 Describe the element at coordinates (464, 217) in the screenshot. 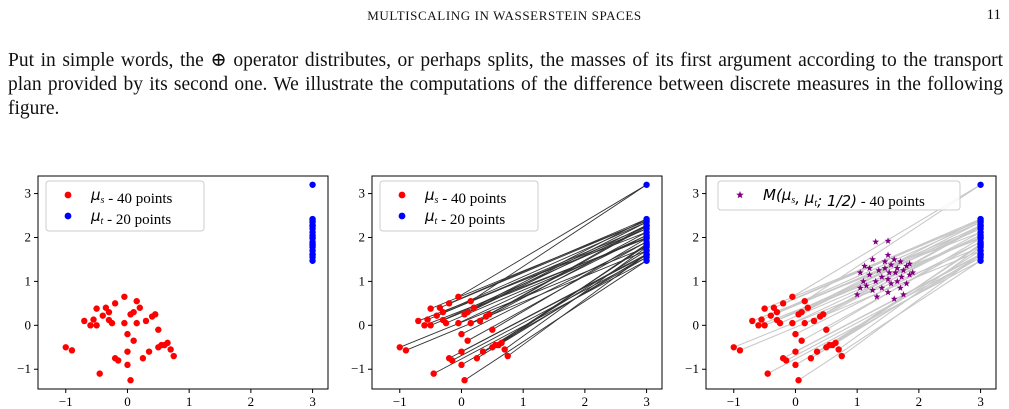

I see `legend-label: μt - 20 points` at that location.